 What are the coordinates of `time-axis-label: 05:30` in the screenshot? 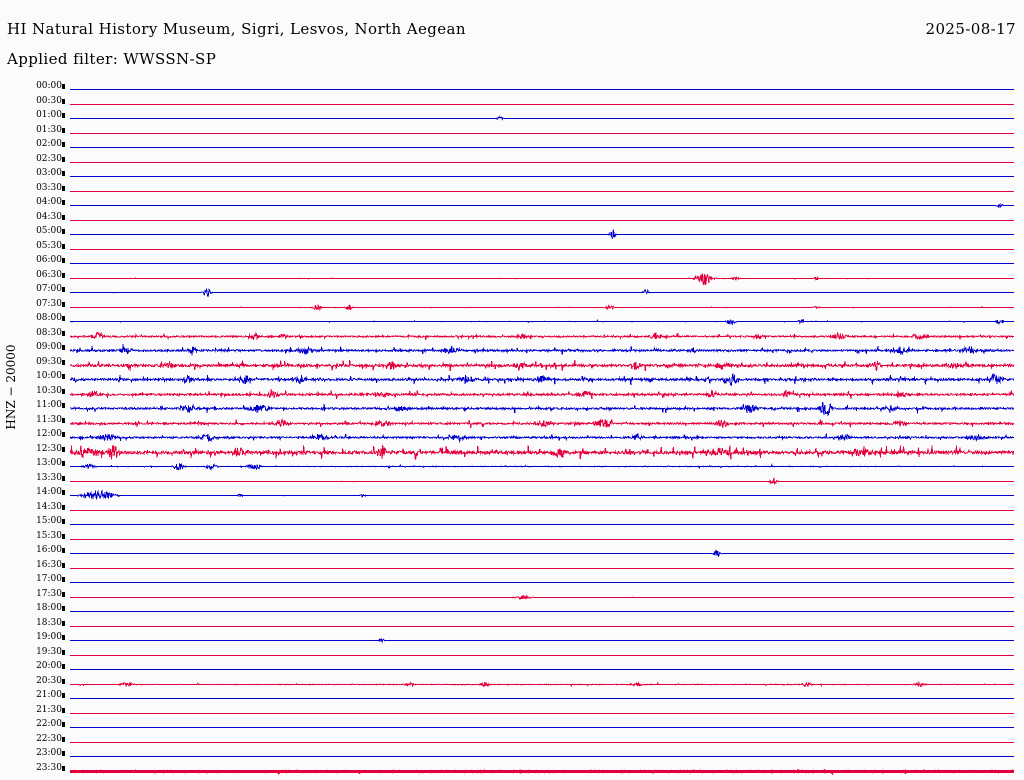 It's located at (49, 245).